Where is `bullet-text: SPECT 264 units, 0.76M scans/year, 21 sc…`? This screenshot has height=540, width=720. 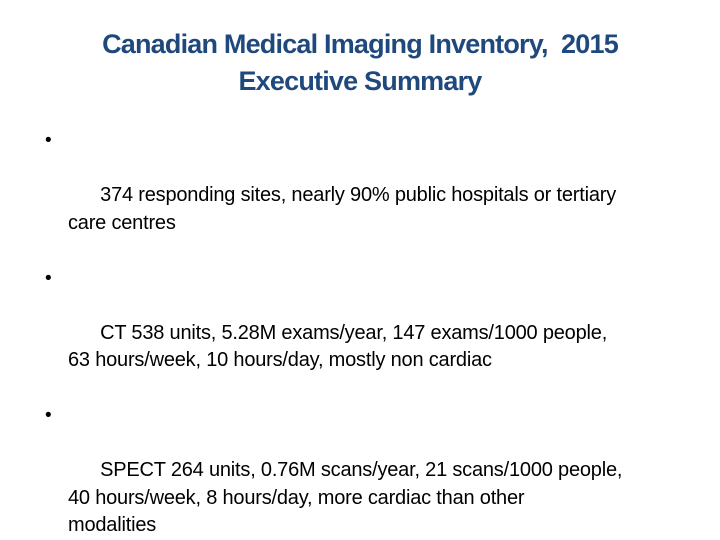
bullet-text: SPECT 264 units, 0.76M scans/year, 21 sc… is located at coordinates (345, 497).